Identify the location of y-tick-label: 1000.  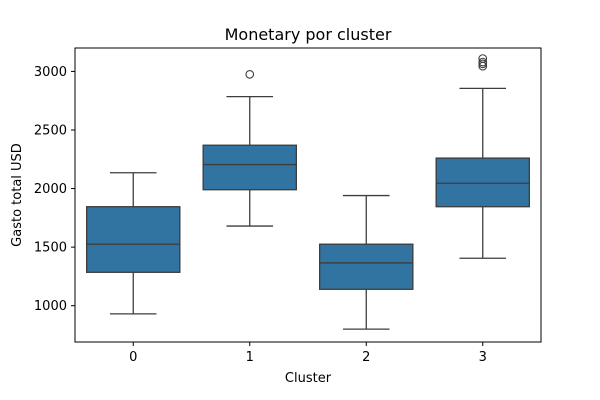
(50, 306).